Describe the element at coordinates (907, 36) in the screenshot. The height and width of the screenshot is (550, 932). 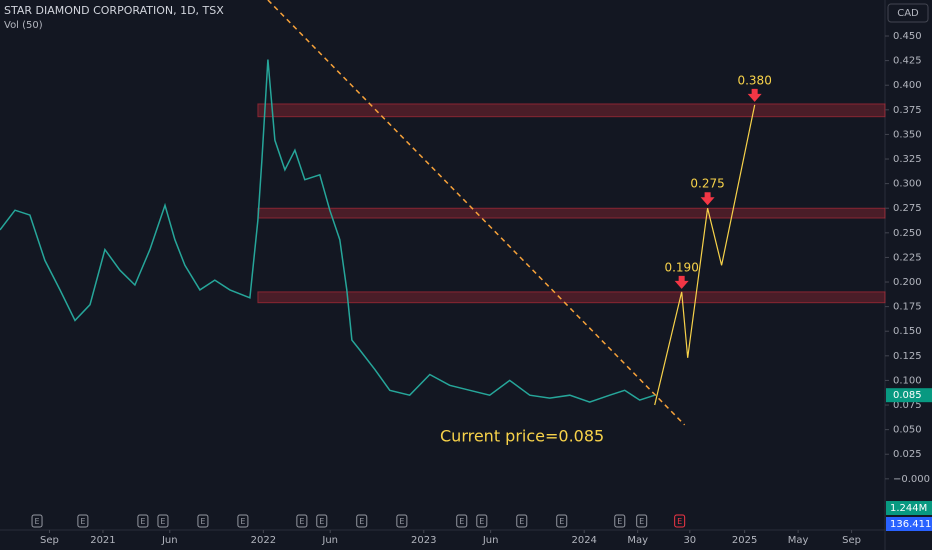
I see `y-tick-label: 0.450` at that location.